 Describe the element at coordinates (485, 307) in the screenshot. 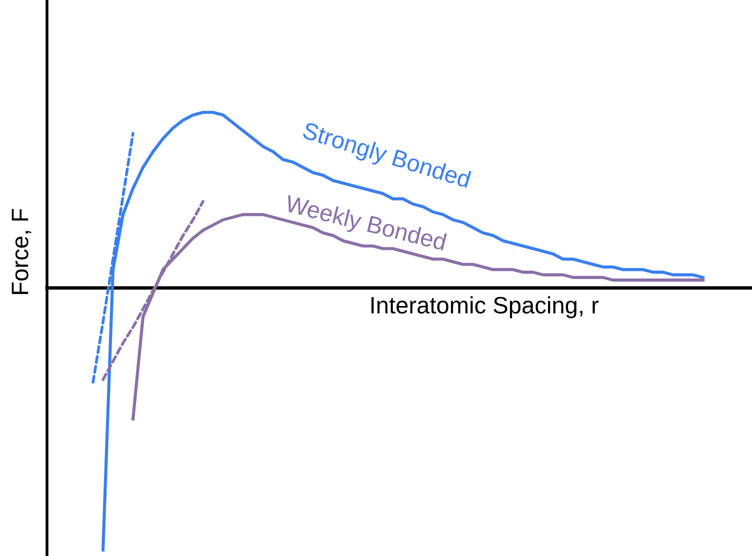

I see `x-axis-title: Interatomic Spacing, r` at that location.